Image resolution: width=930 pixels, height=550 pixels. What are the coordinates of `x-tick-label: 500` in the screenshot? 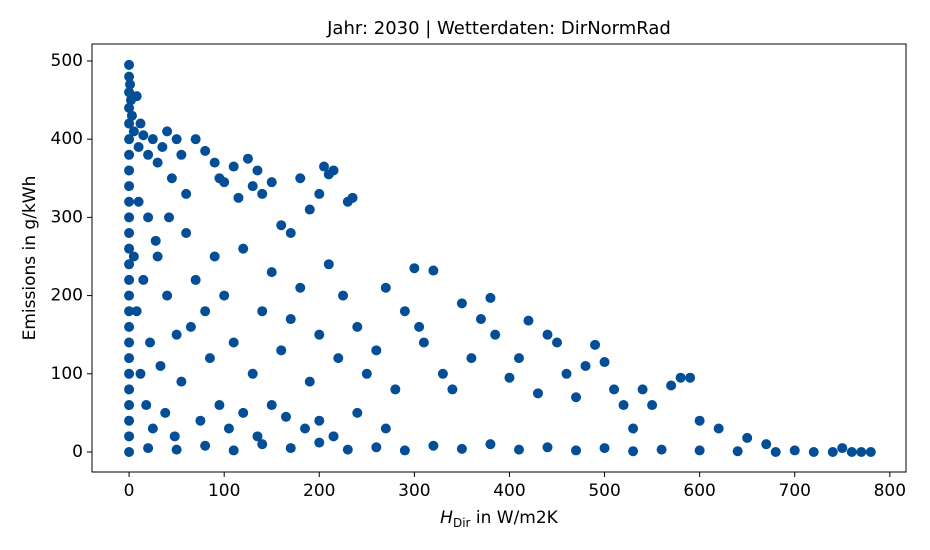 It's located at (604, 491).